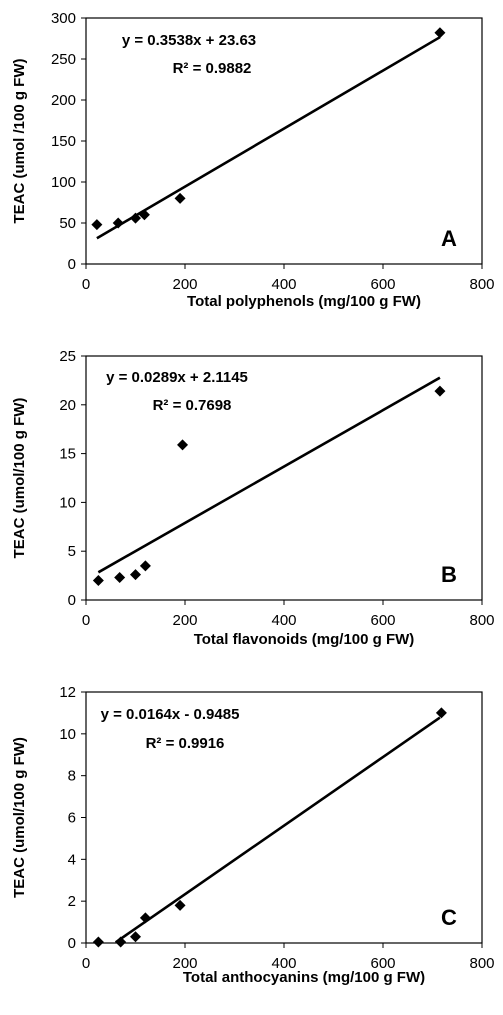 The height and width of the screenshot is (1015, 503). What do you see at coordinates (189, 40) in the screenshot?
I see `trendline-equation: y = 0.3538x + 23.63` at bounding box center [189, 40].